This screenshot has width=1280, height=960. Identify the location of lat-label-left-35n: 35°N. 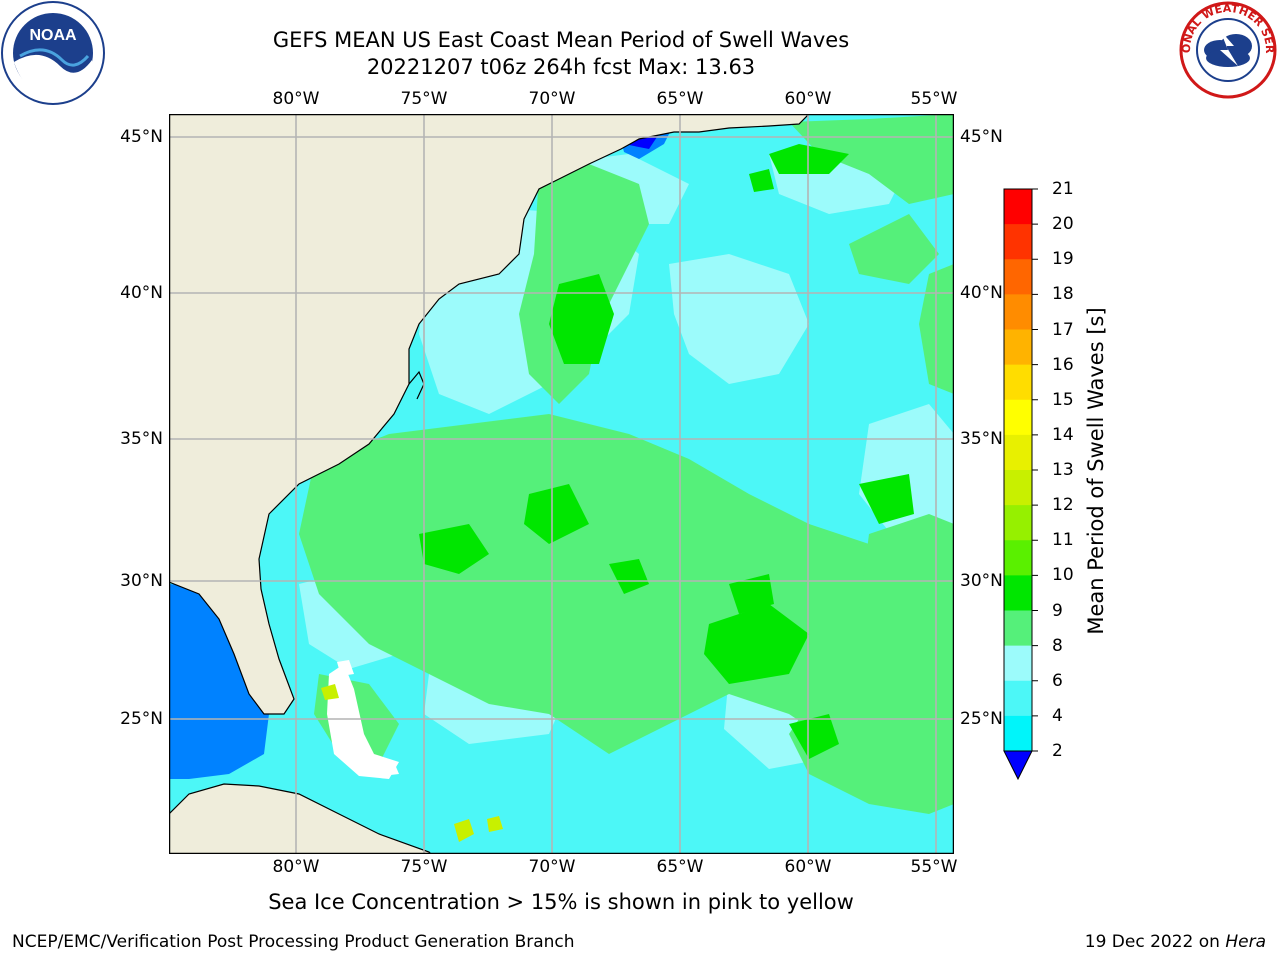
(141, 439).